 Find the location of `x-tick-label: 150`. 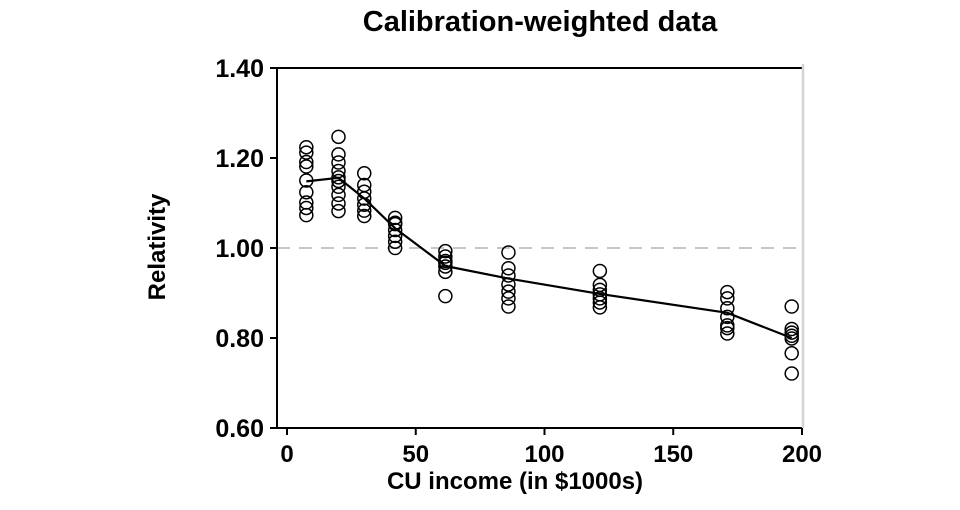

x-tick-label: 150 is located at coordinates (673, 454).